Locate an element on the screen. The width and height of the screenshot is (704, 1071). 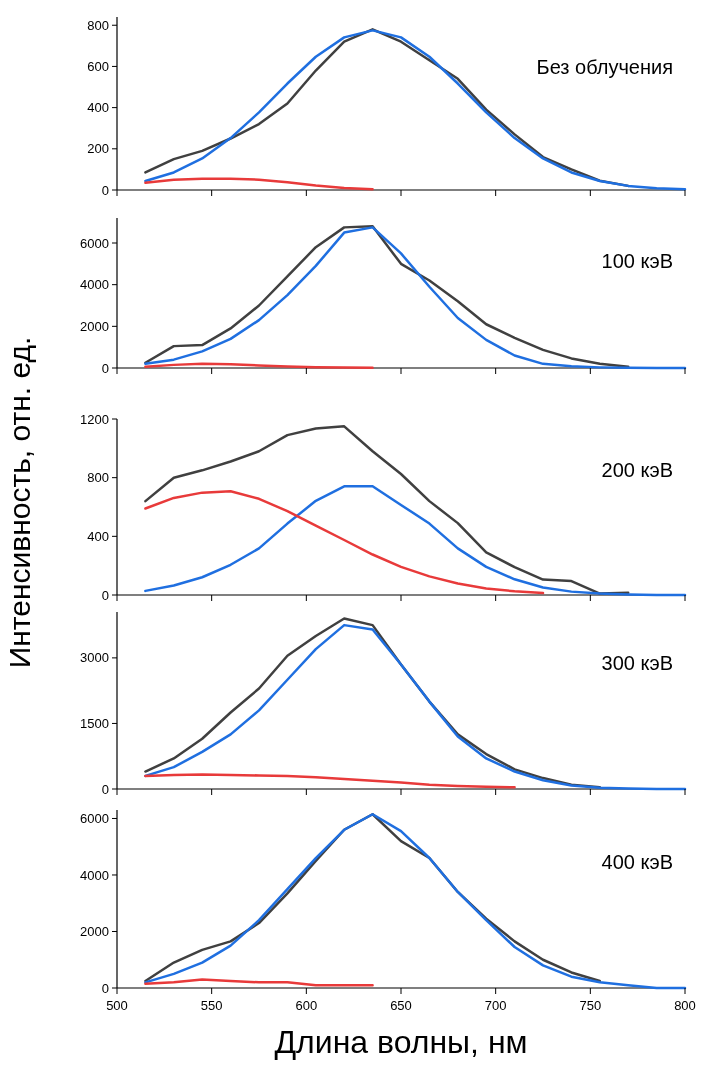
x-tick-label: 650 is located at coordinates (401, 1005).